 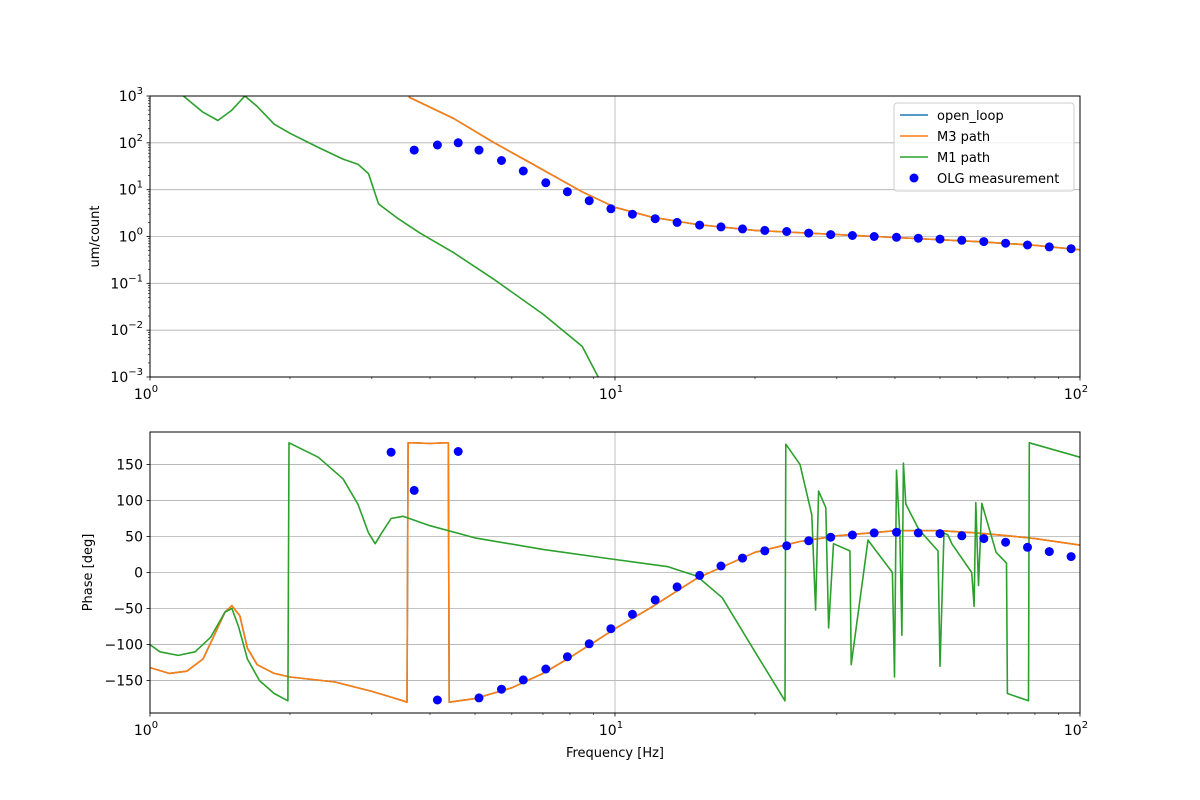 I want to click on y-tick-label: −100, so click(x=124, y=646).